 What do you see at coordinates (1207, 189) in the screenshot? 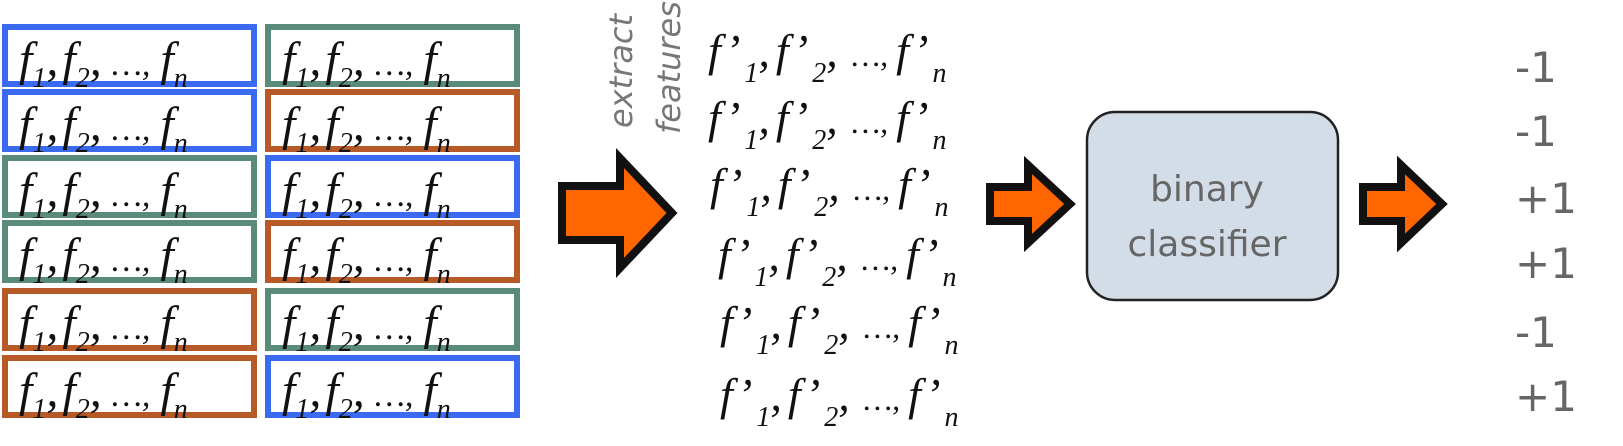
I see `classifier-label-line1: binary` at bounding box center [1207, 189].